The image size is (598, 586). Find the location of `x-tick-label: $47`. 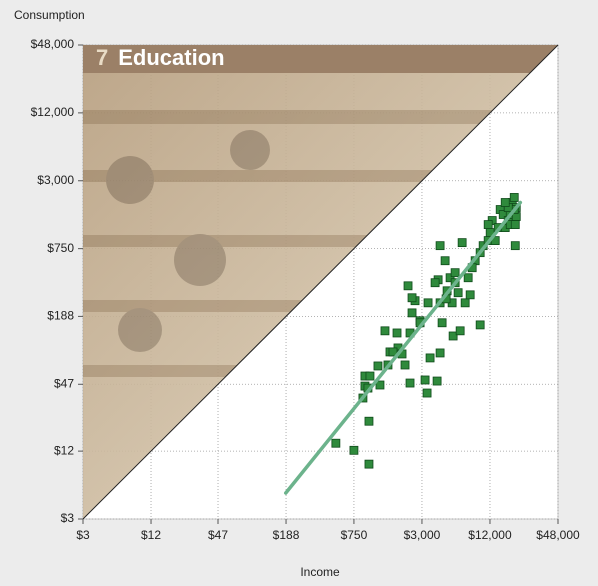

x-tick-label: $47 is located at coordinates (218, 535).